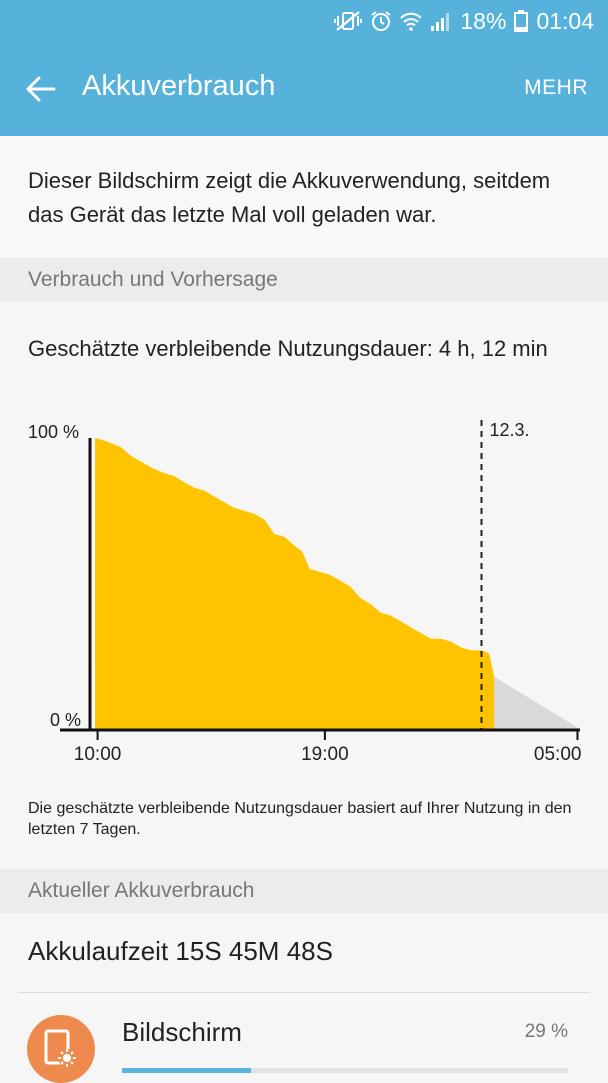 The image size is (608, 1083). Describe the element at coordinates (509, 430) in the screenshot. I see `day-marker-label: 12.3.` at that location.